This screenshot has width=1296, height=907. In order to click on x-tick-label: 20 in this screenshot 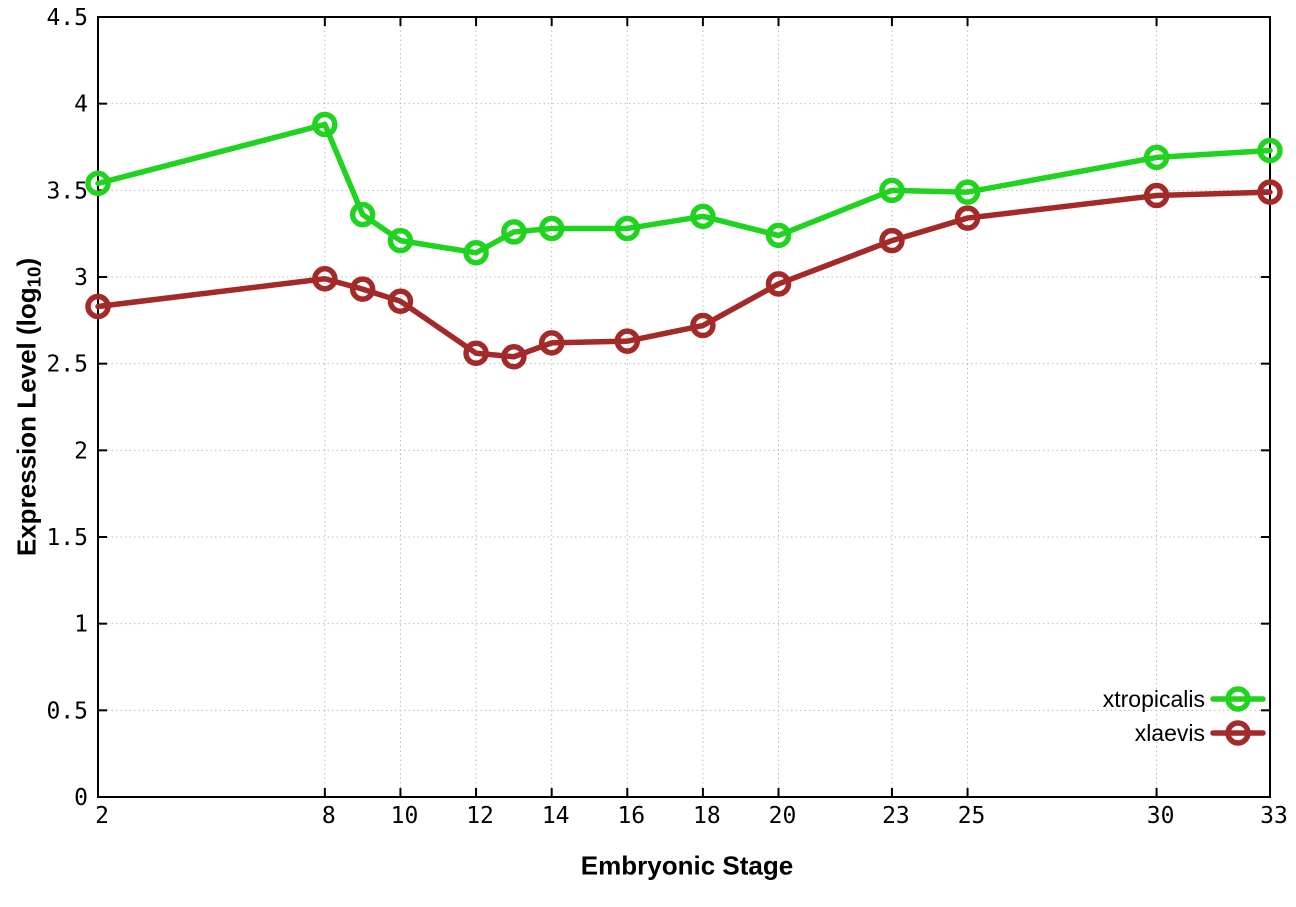, I will do `click(783, 816)`.